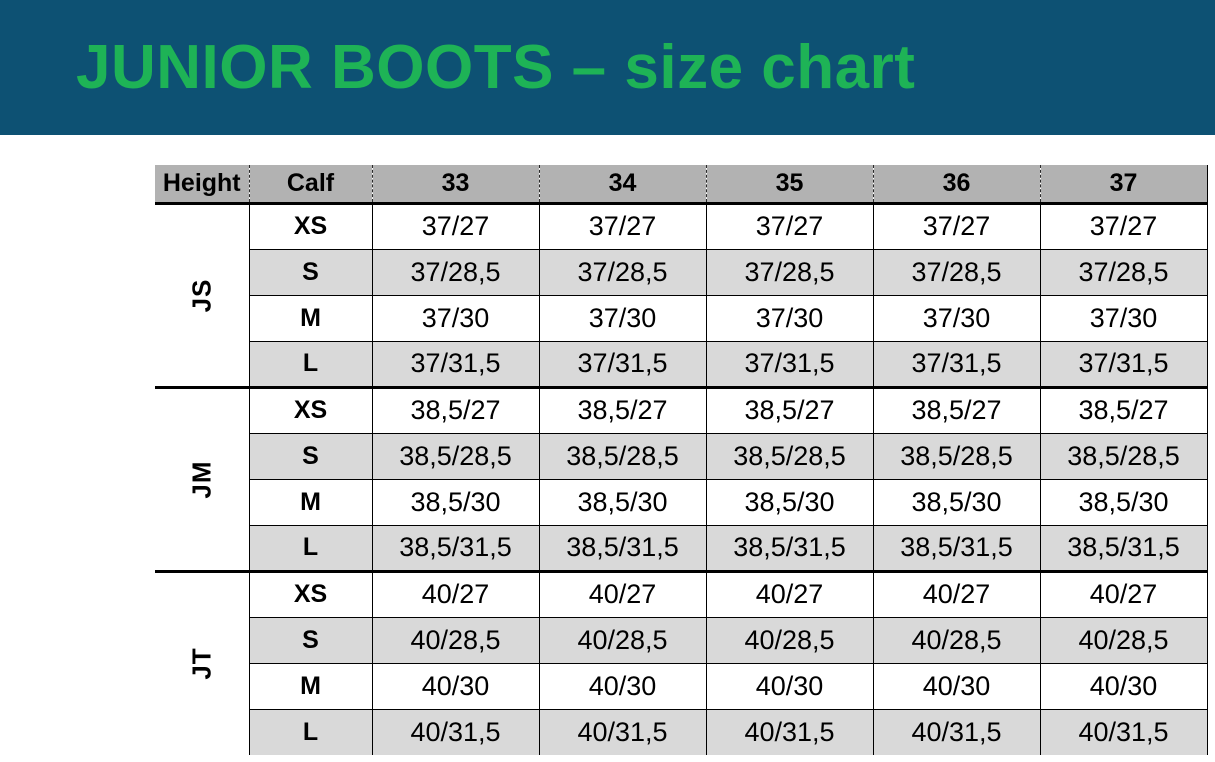  Describe the element at coordinates (622, 456) in the screenshot. I see `size-cell-jm-s-34: 38,5/28,5` at that location.